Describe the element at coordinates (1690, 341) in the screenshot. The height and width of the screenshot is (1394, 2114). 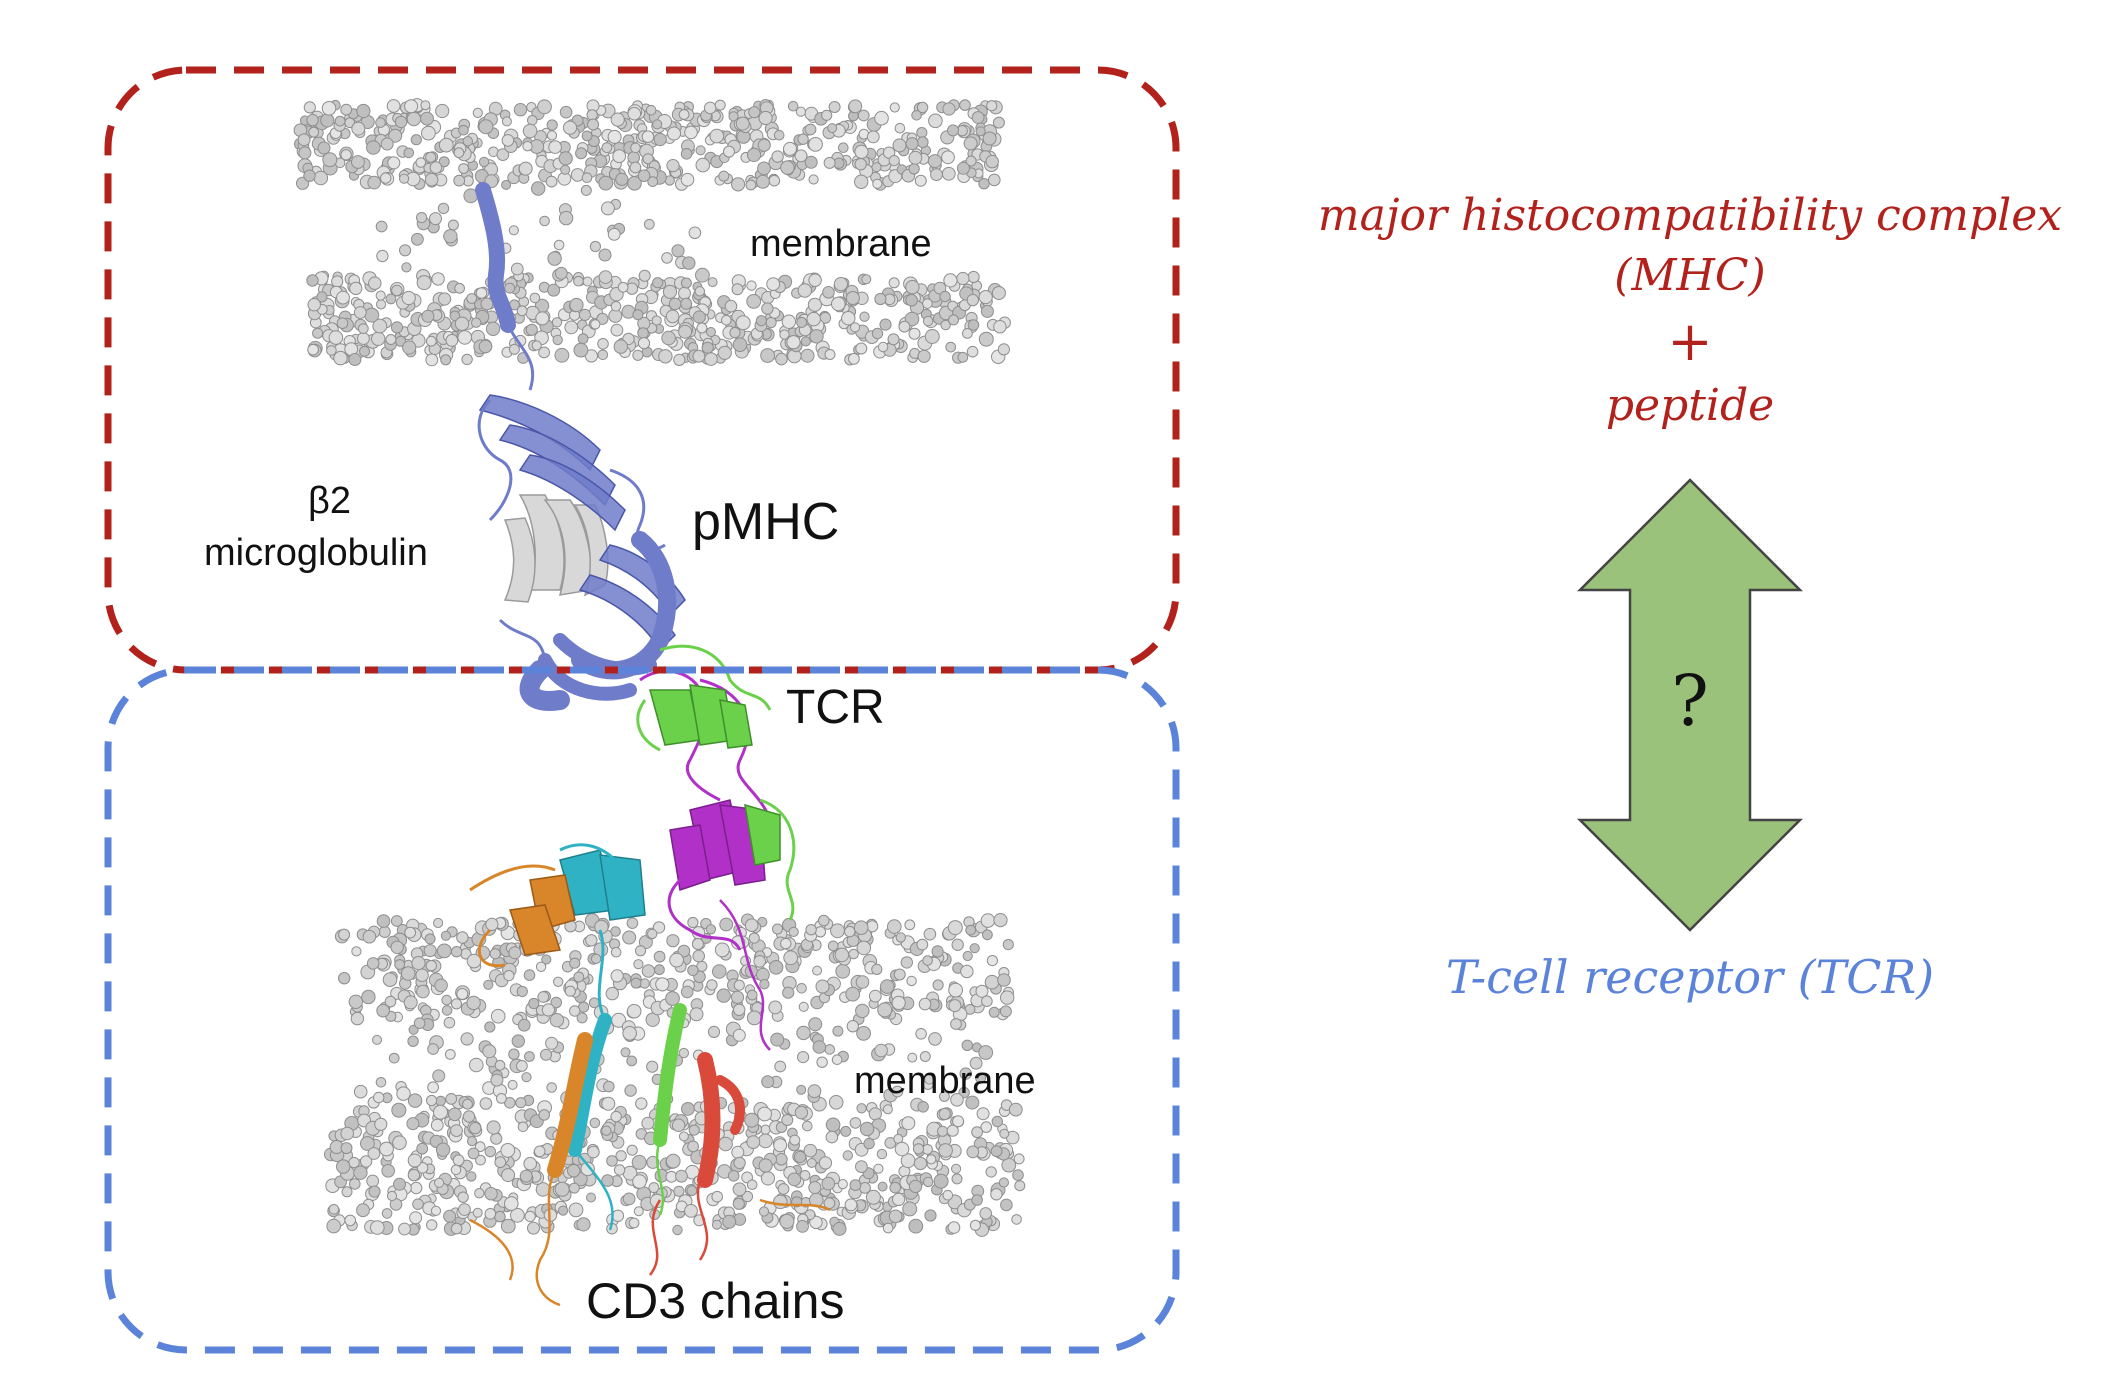
I see `plus-sign: +` at that location.